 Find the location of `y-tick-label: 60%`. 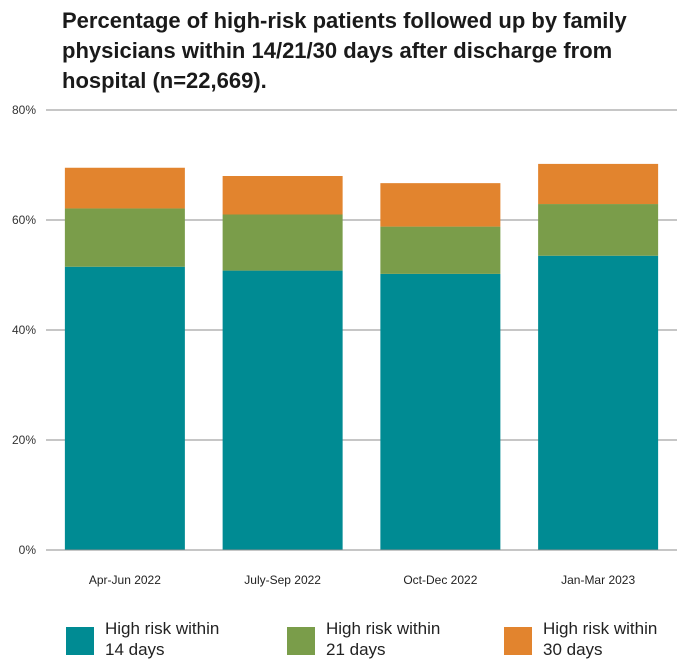

y-tick-label: 60% is located at coordinates (24, 220).